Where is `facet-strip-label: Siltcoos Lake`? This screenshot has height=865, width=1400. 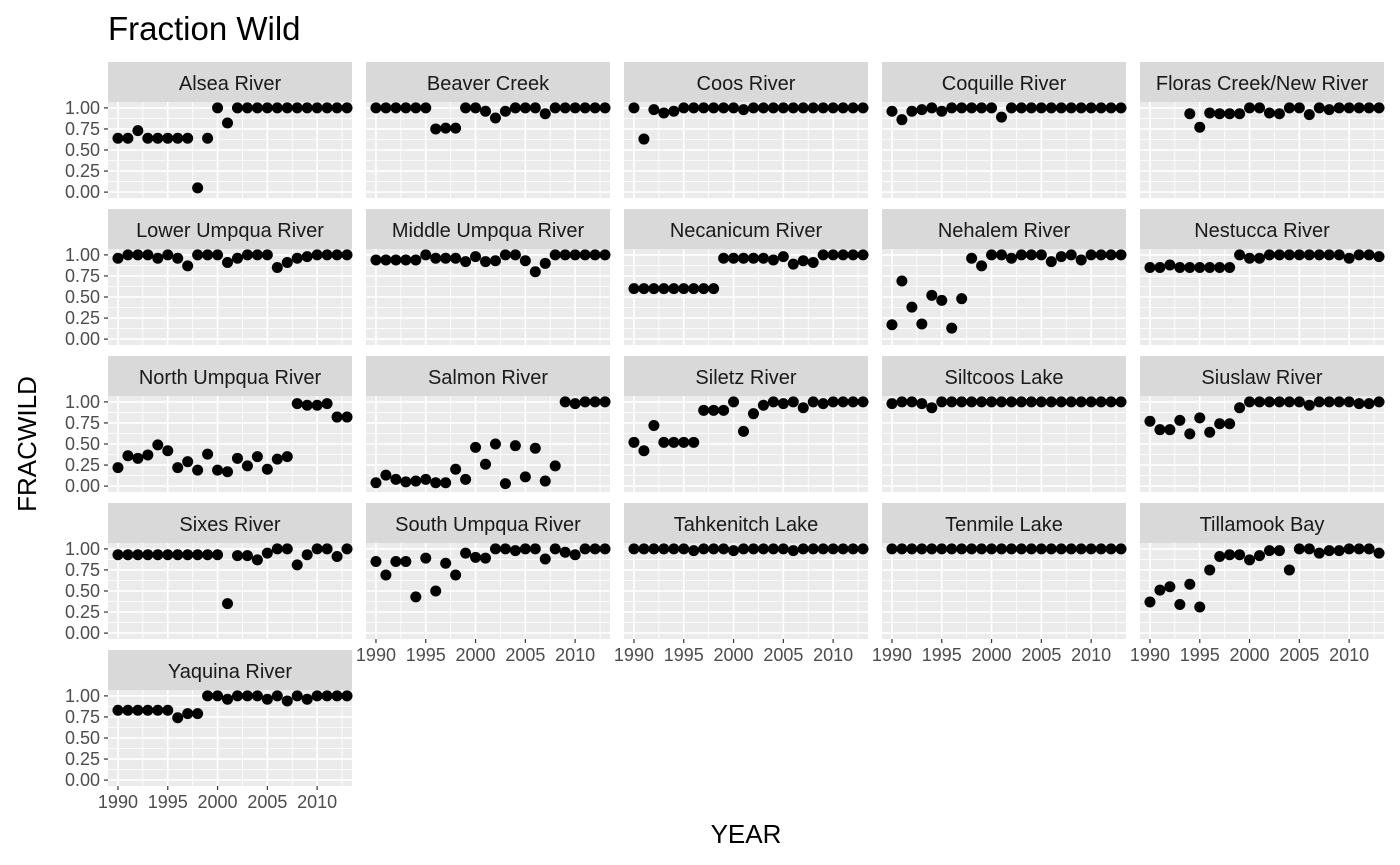
facet-strip-label: Siltcoos Lake is located at coordinates (1004, 378).